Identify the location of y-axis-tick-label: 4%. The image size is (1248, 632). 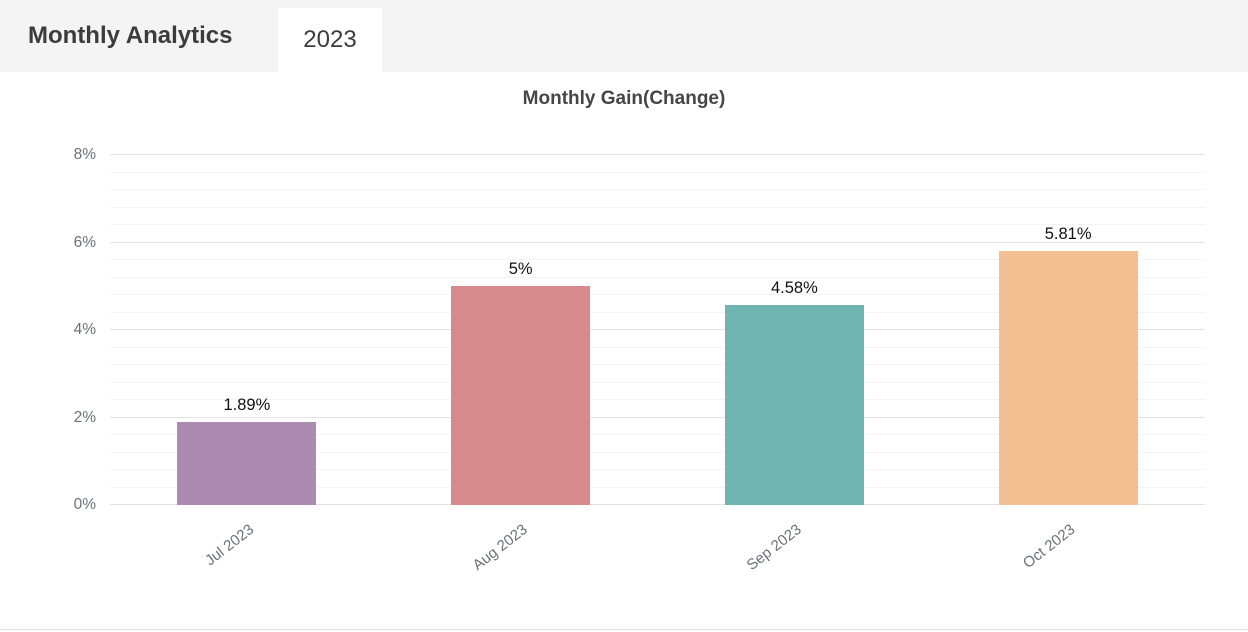
(84, 329).